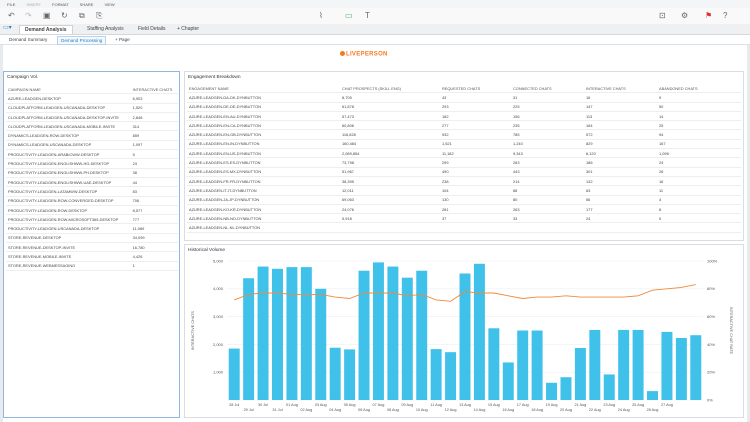 The image size is (750, 422). I want to click on x-tick-label: 06 Aug, so click(364, 410).